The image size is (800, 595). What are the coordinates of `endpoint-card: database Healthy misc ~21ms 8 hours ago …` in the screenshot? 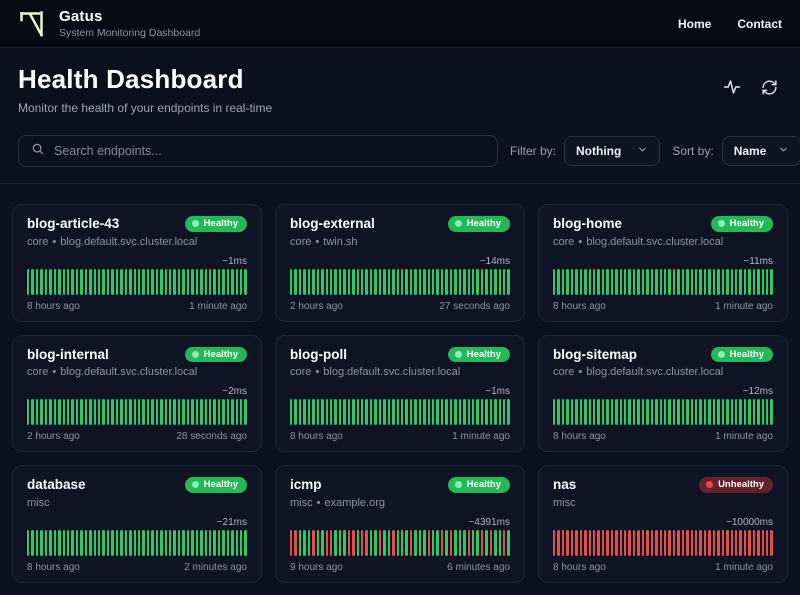 It's located at (137, 524).